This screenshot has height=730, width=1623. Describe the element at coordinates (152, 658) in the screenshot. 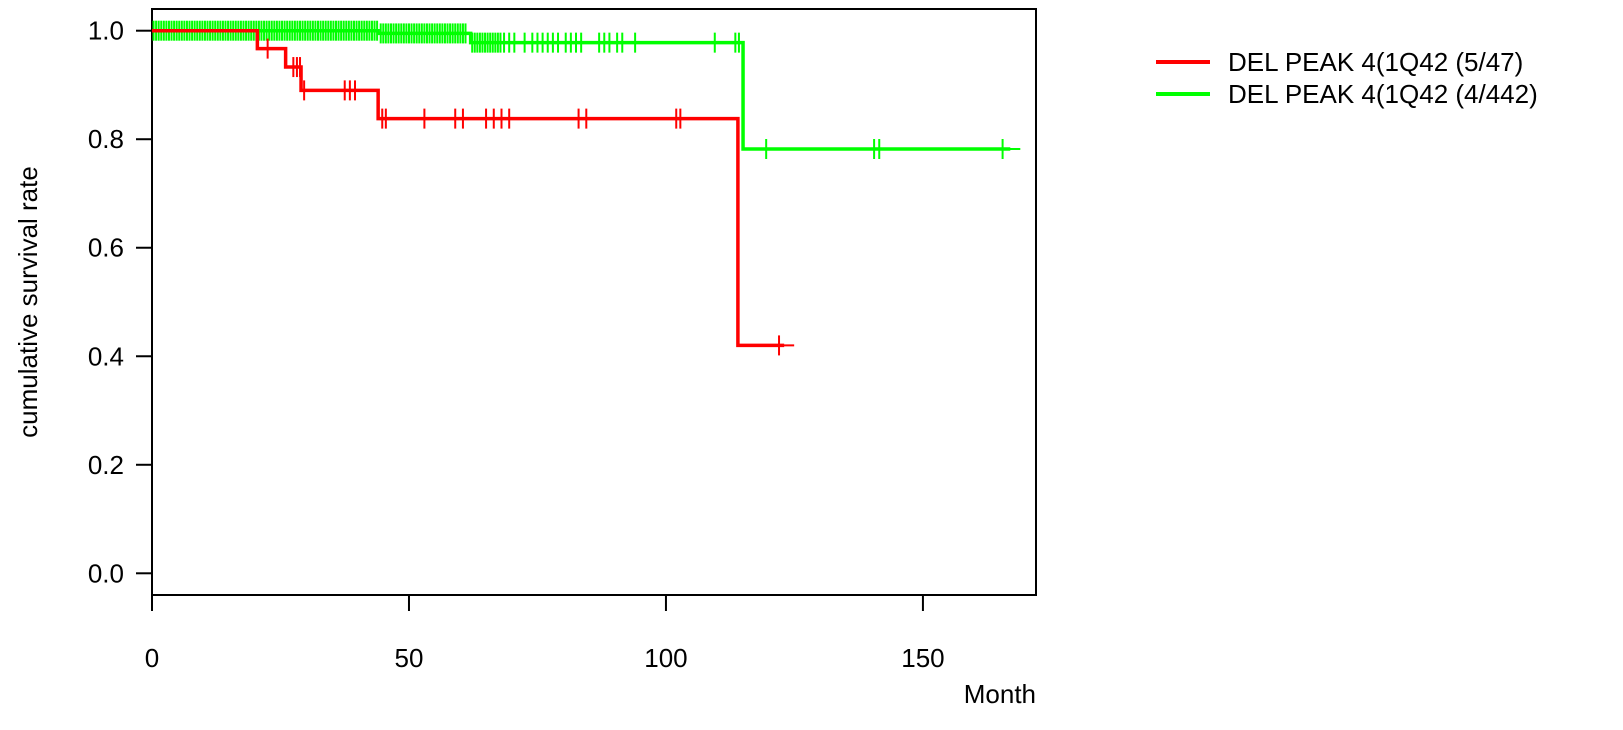

I see `x-tick-label: 0` at that location.